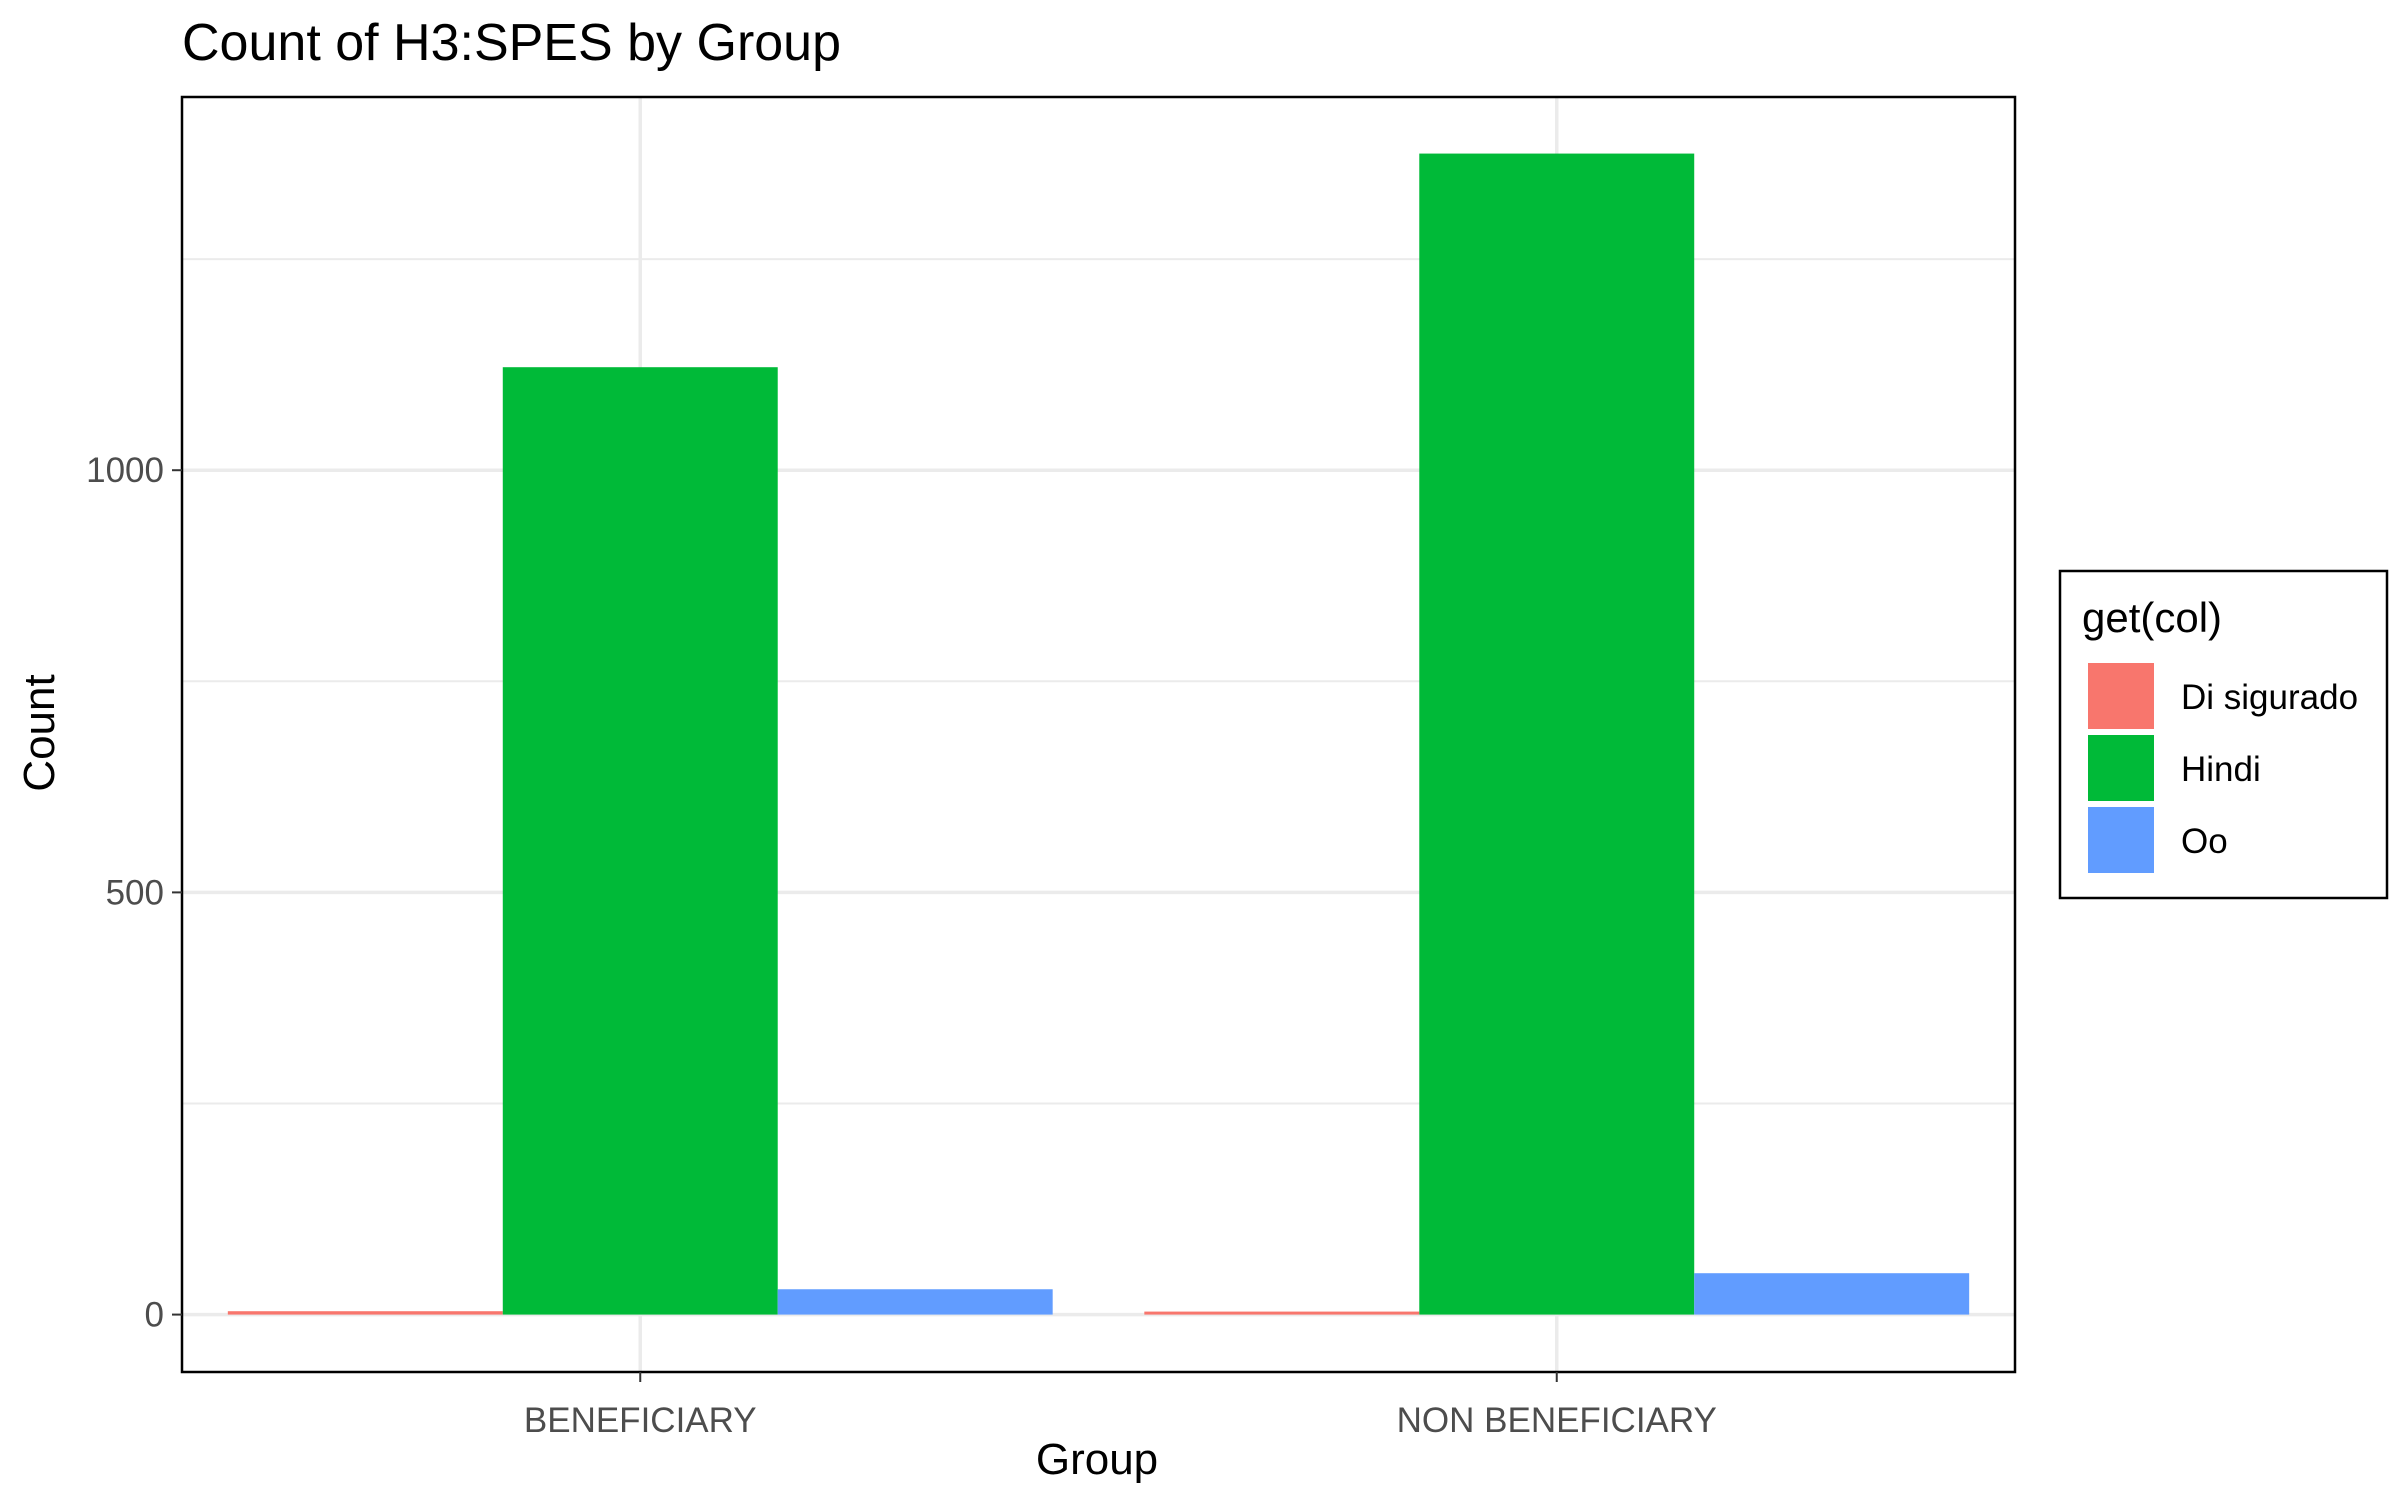 The width and height of the screenshot is (2400, 1505). I want to click on legend-box, so click(2223, 734).